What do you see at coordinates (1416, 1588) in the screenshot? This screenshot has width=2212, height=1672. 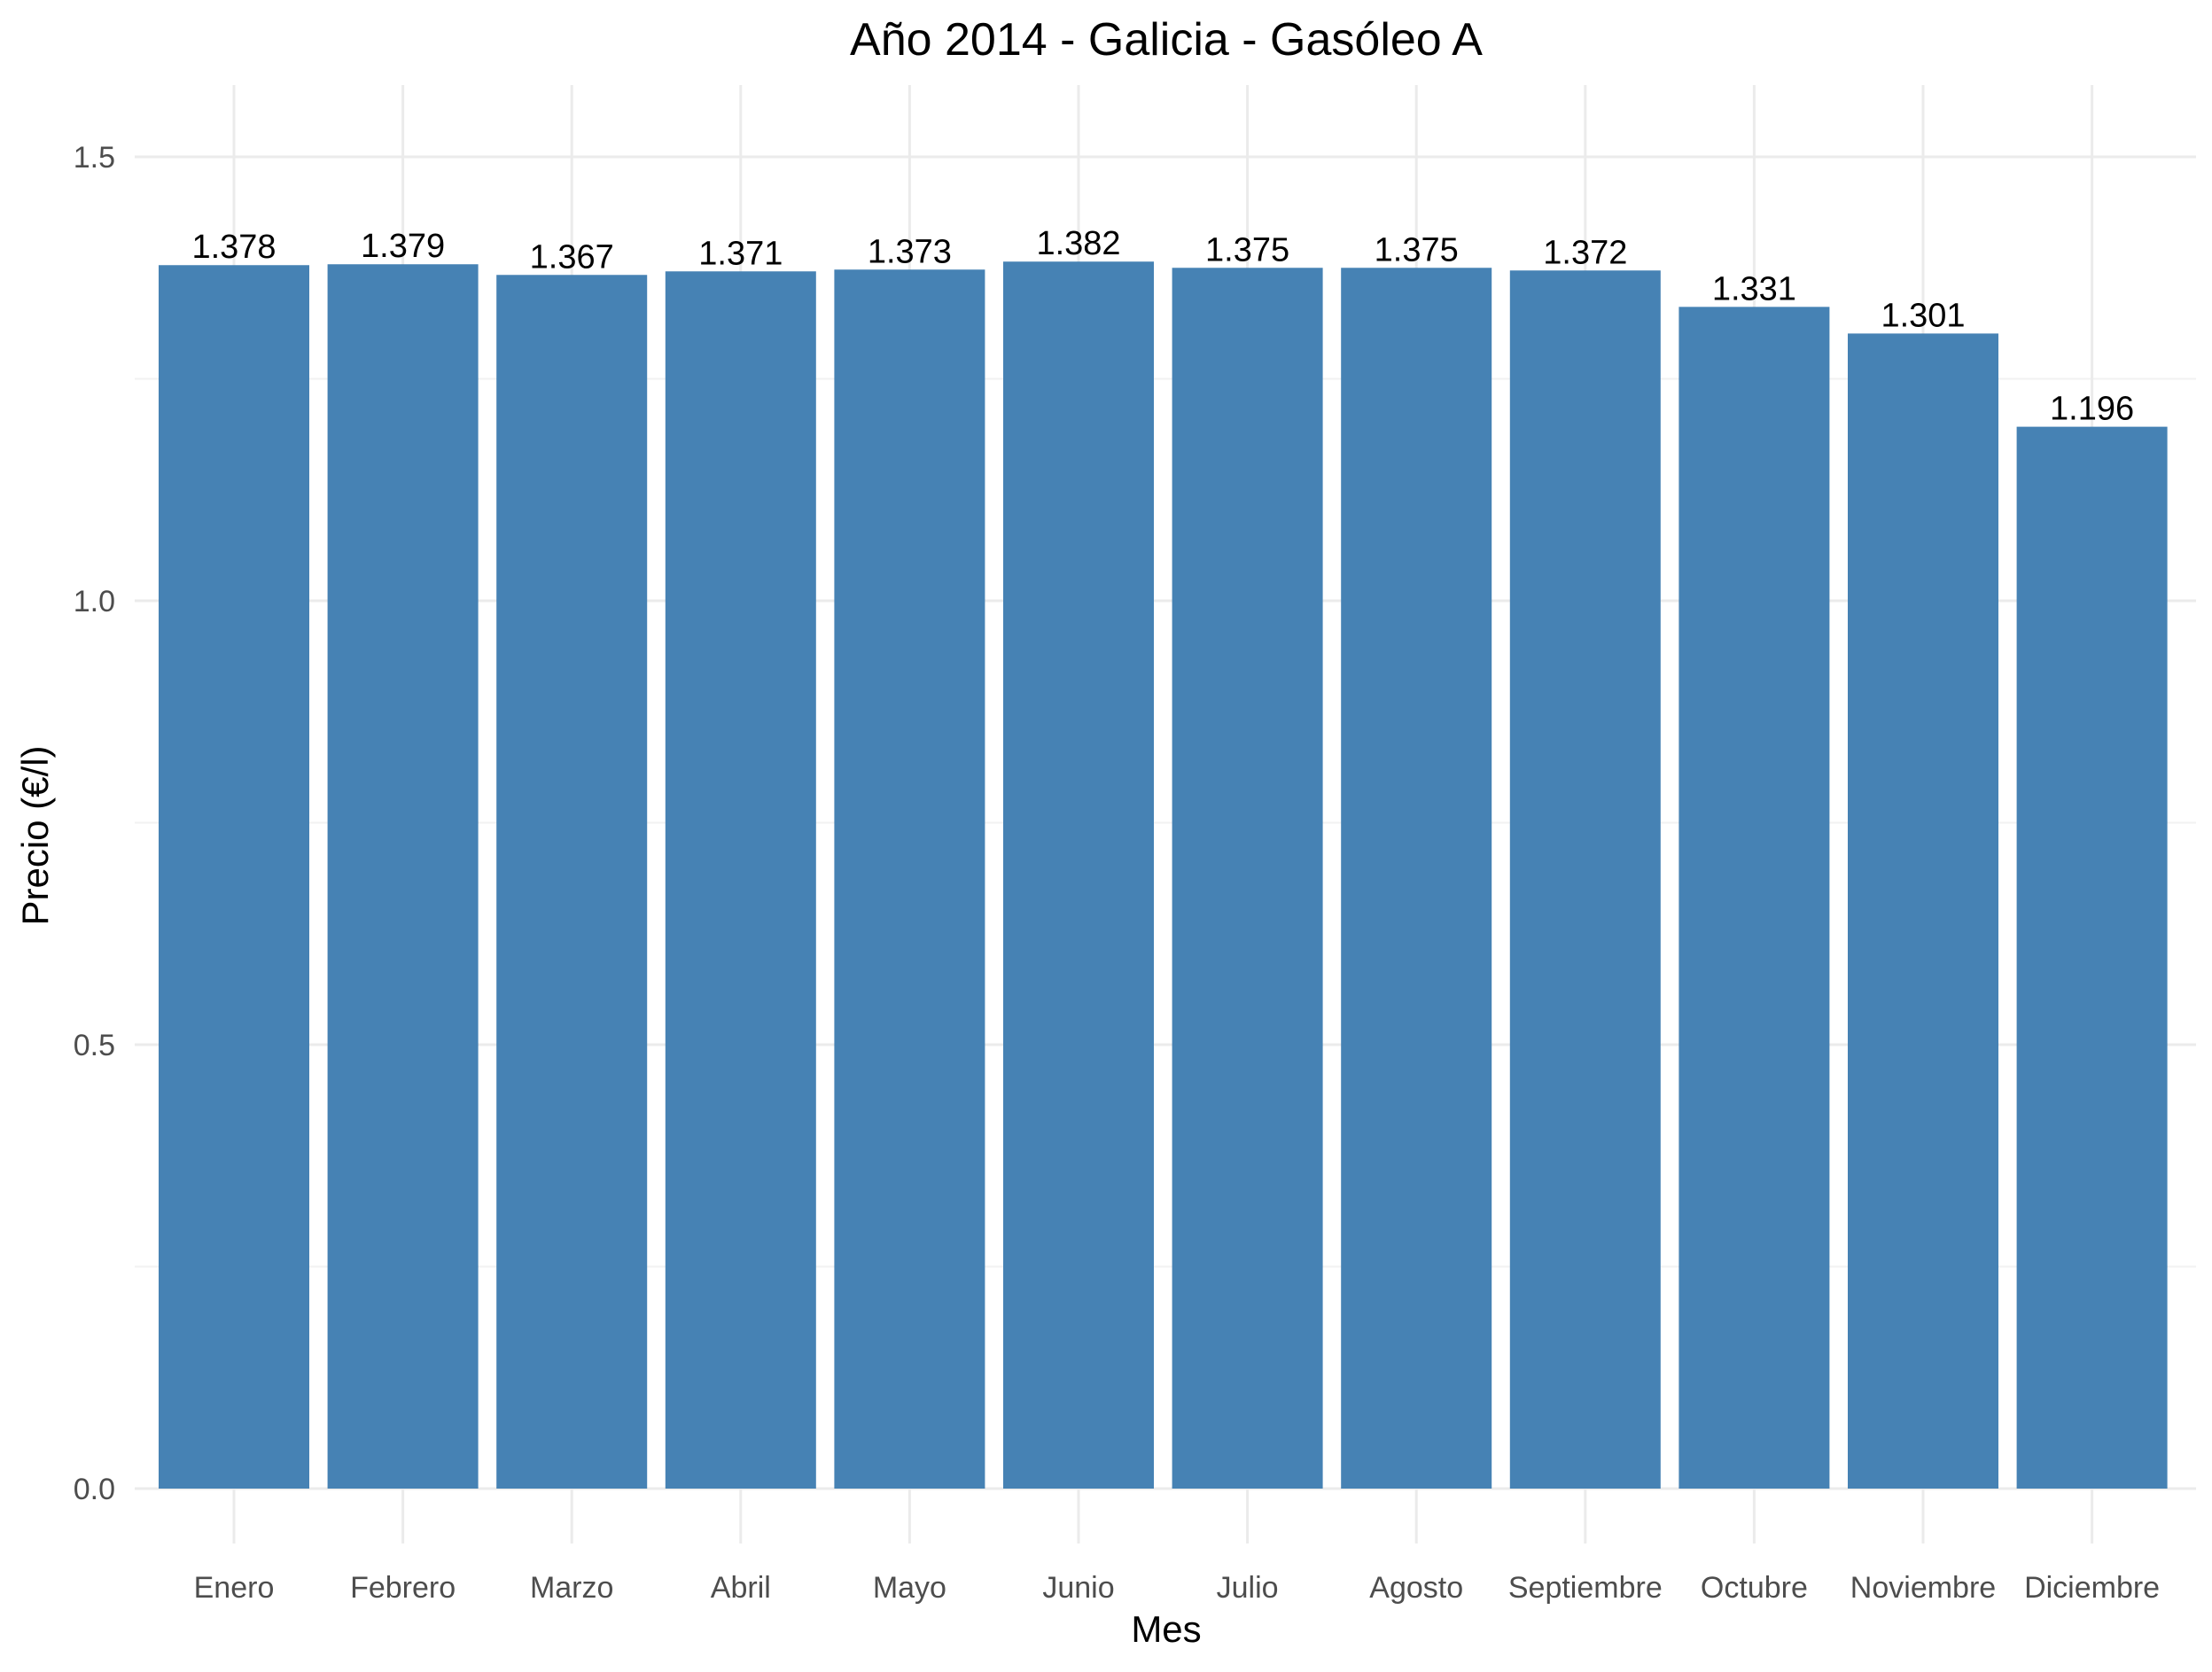 I see `x-tick-label: Agosto` at bounding box center [1416, 1588].